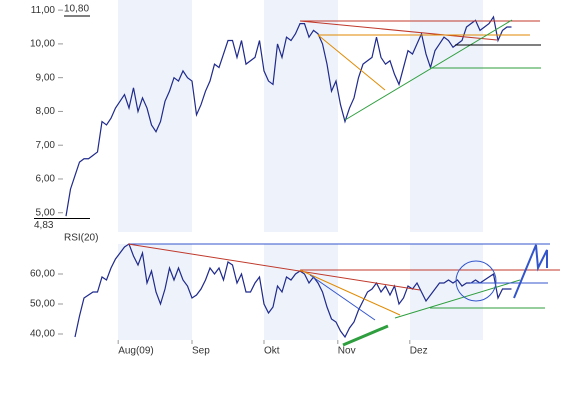  I want to click on y-tick-label: 7,00, so click(46, 145).